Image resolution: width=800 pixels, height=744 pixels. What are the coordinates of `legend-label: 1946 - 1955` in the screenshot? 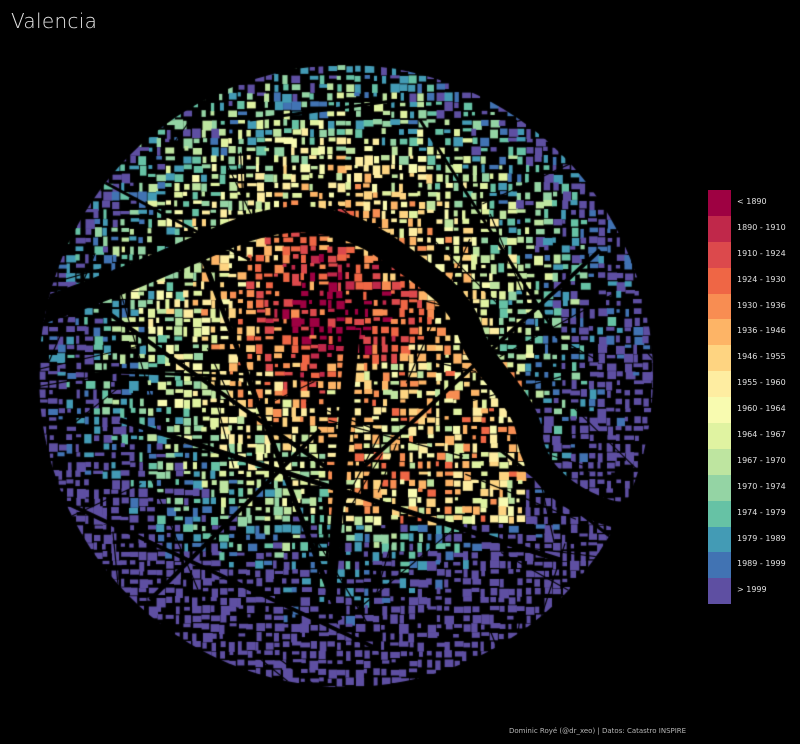 It's located at (761, 357).